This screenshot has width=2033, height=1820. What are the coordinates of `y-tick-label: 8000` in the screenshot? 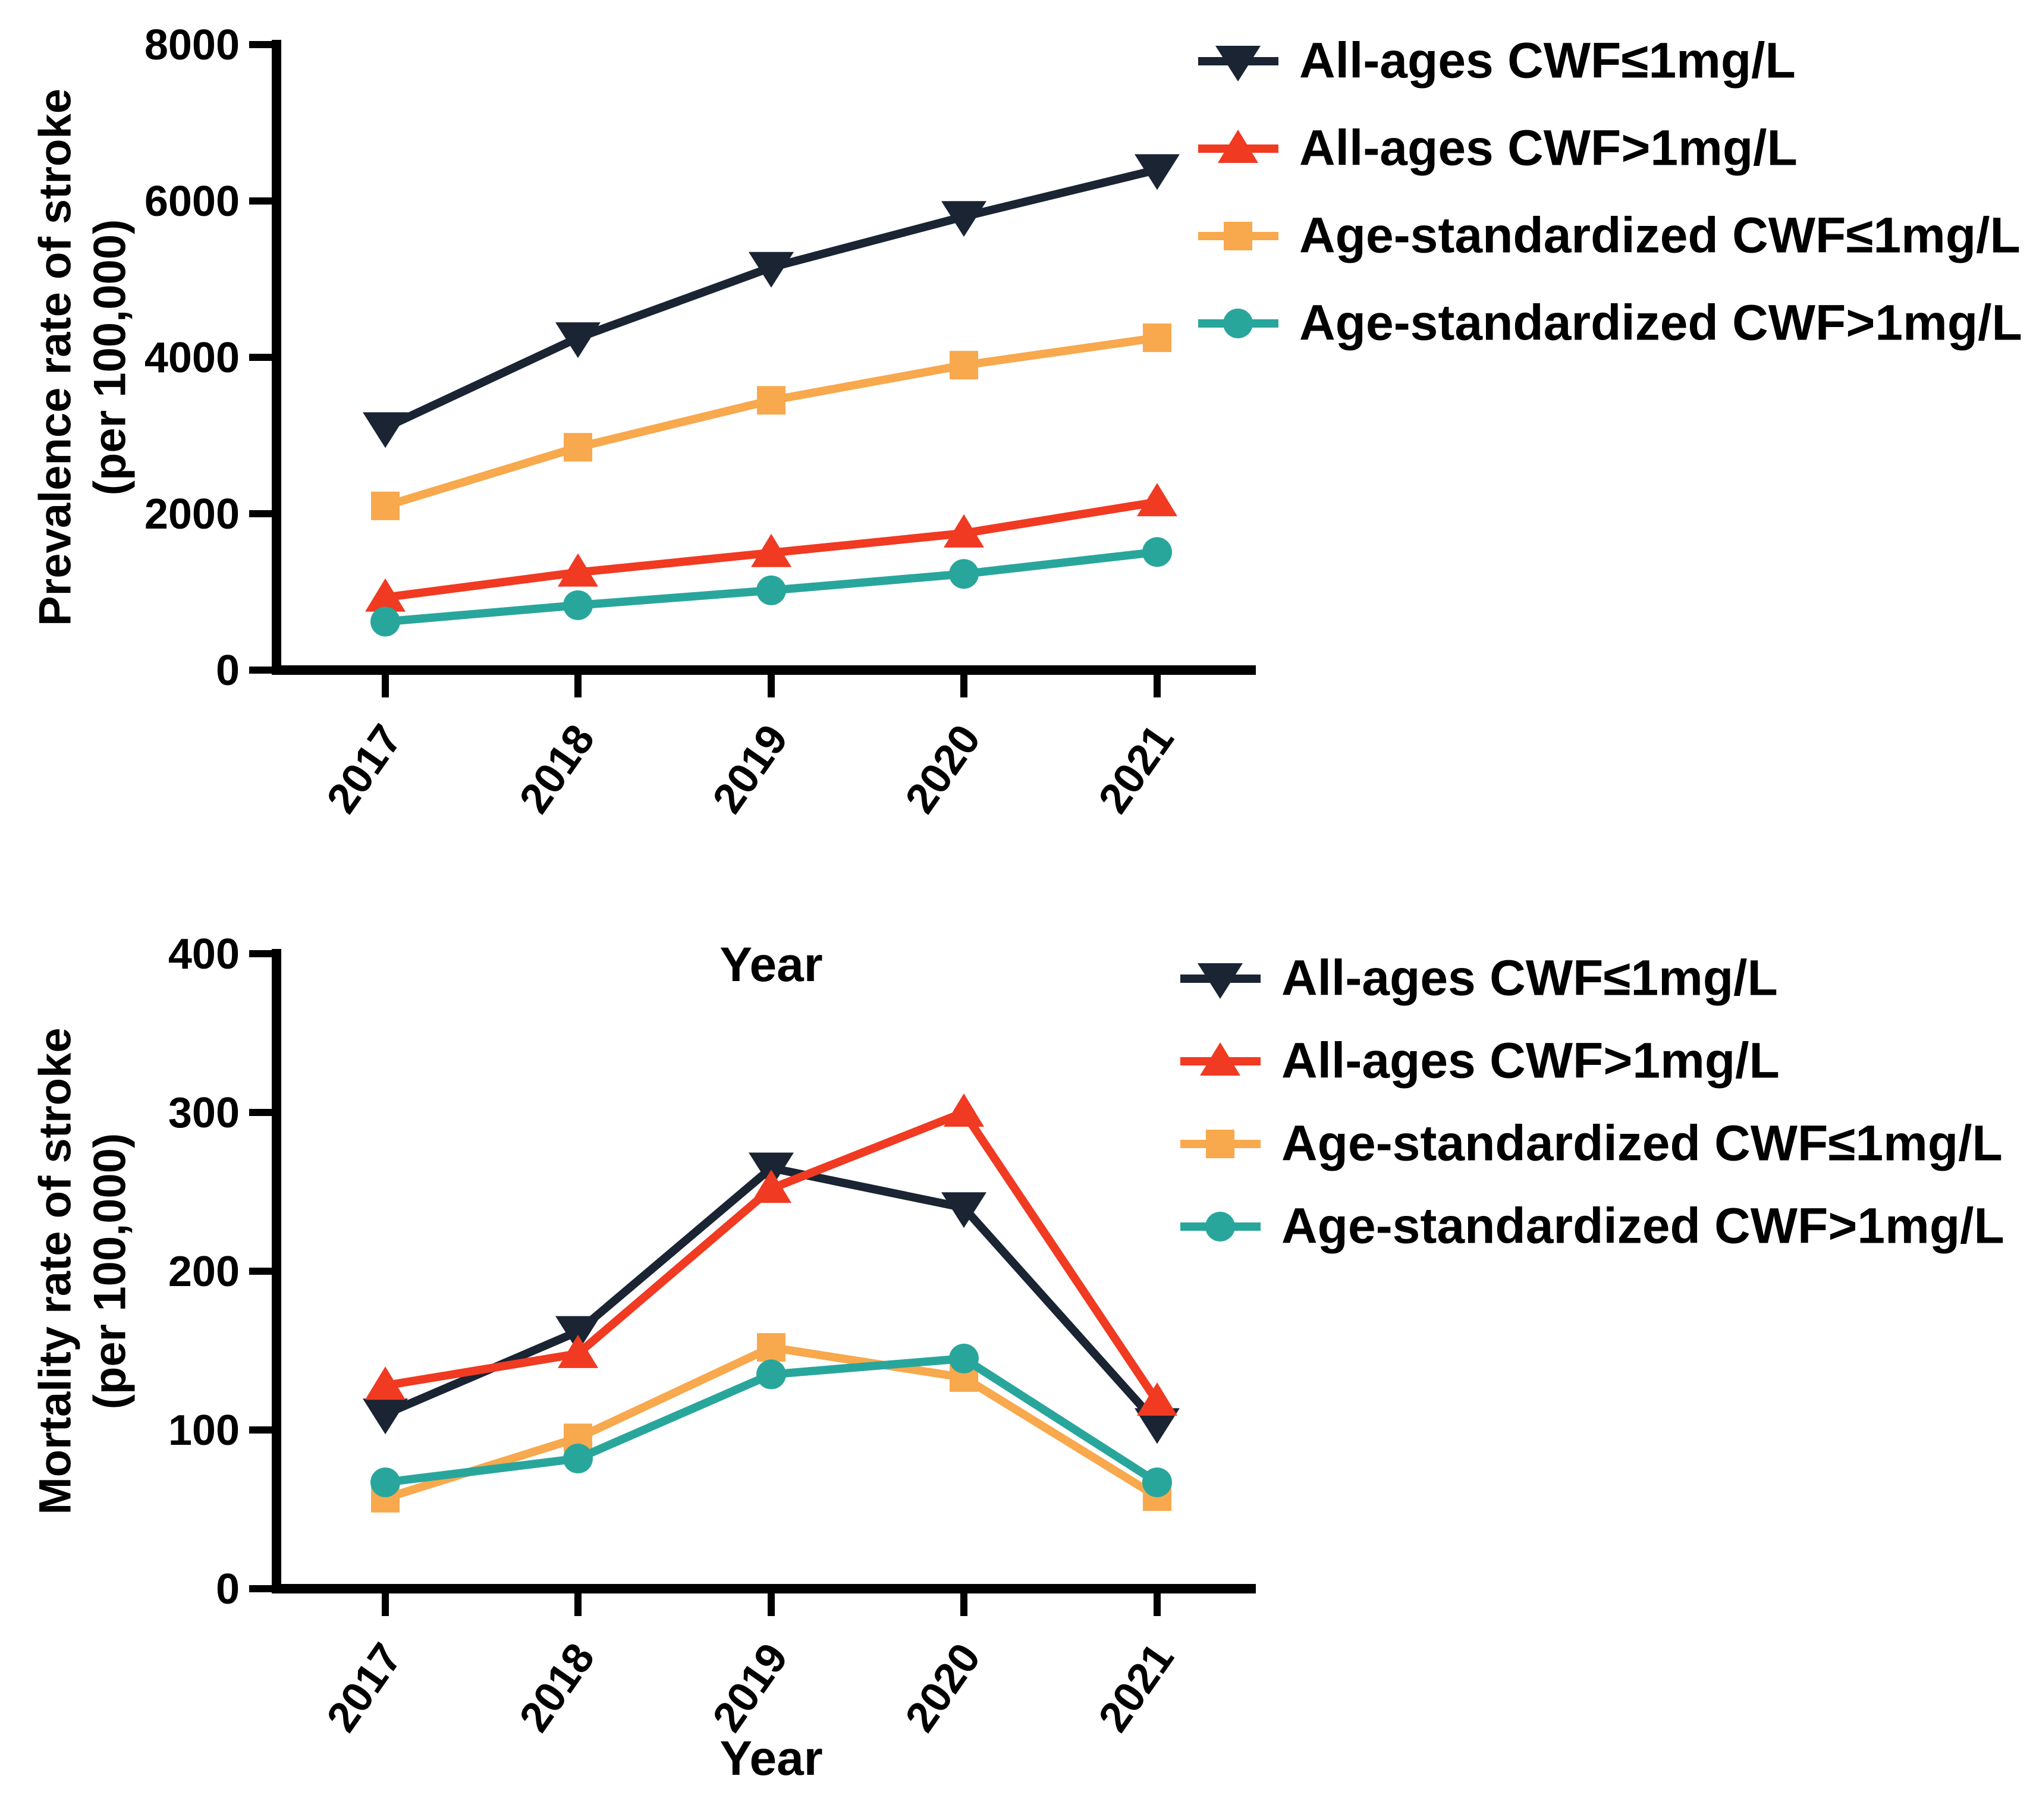 It's located at (192, 45).